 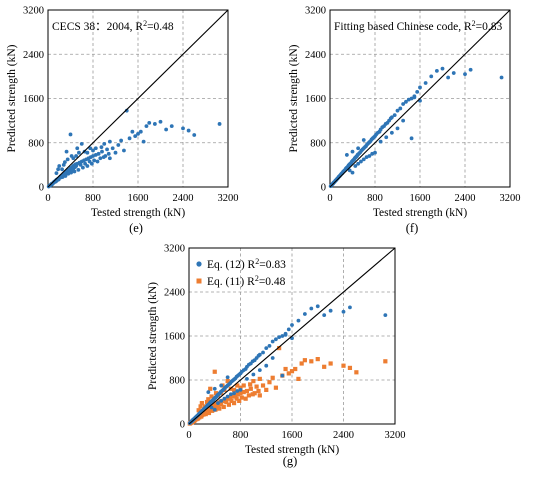 What do you see at coordinates (138, 198) in the screenshot?
I see `x-tick-label: 1600` at bounding box center [138, 198].